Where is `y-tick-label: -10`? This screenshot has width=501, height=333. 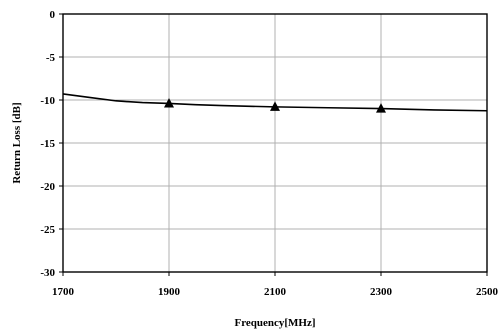
y-tick-label: -10 is located at coordinates (47, 101).